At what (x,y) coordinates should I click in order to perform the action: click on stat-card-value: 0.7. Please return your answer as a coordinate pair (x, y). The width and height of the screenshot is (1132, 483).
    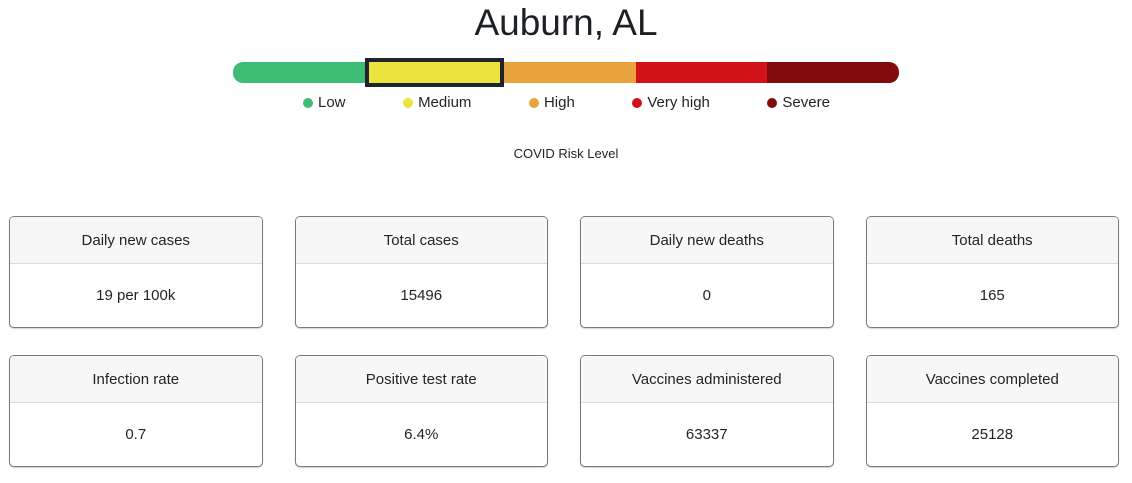
    Looking at the image, I should click on (136, 435).